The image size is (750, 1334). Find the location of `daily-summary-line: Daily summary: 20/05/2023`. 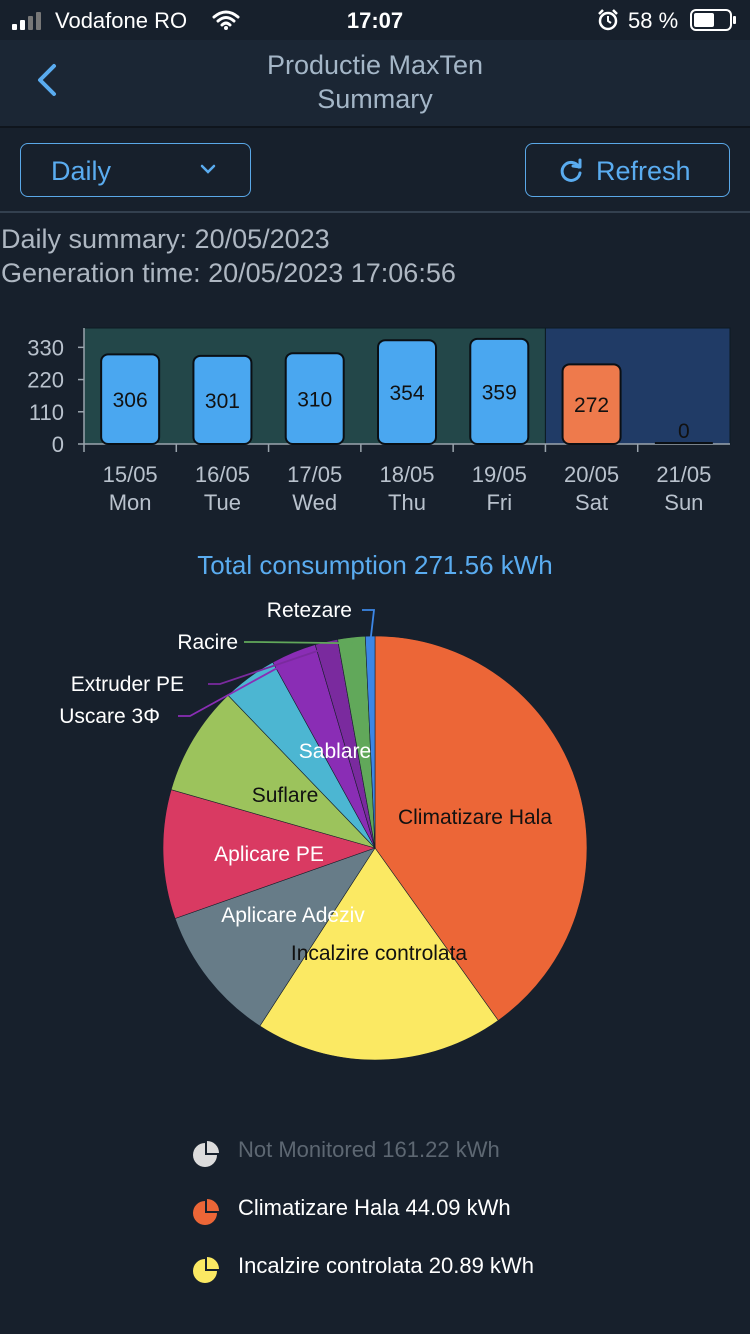

daily-summary-line: Daily summary: 20/05/2023 is located at coordinates (228, 239).